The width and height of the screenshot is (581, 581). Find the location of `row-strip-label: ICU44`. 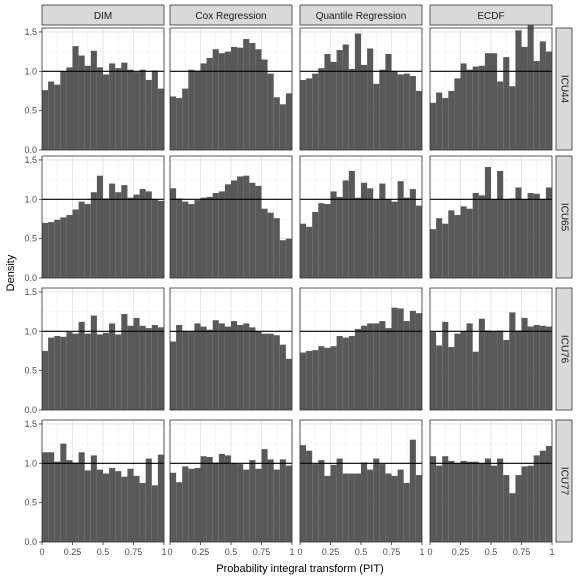

row-strip-label: ICU44 is located at coordinates (564, 89).